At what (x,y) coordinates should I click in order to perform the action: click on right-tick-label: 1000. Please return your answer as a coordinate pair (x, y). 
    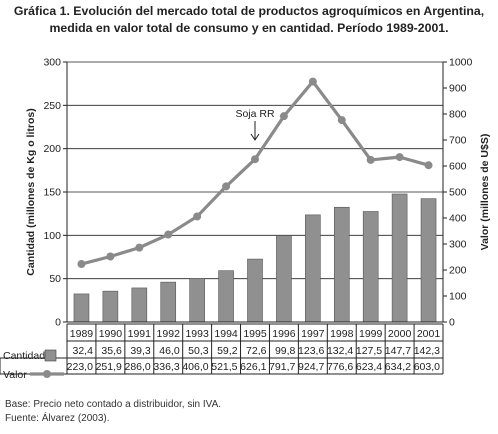
    Looking at the image, I should click on (461, 63).